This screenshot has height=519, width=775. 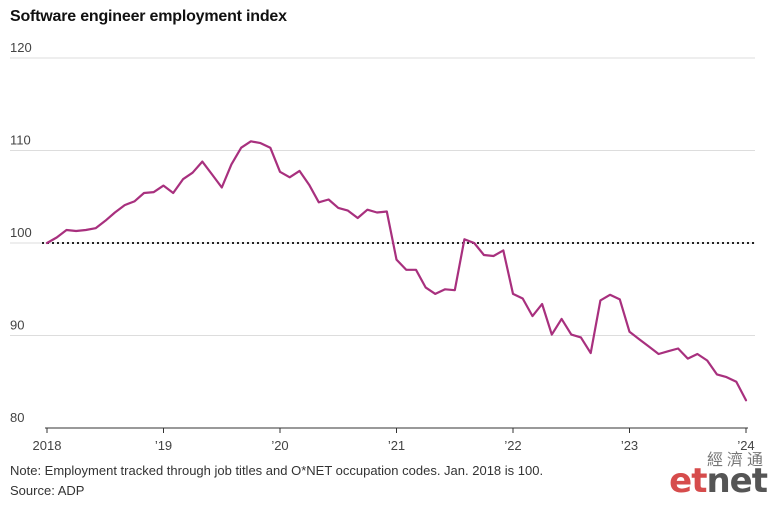 What do you see at coordinates (17, 417) in the screenshot?
I see `y-tick-label: 80` at bounding box center [17, 417].